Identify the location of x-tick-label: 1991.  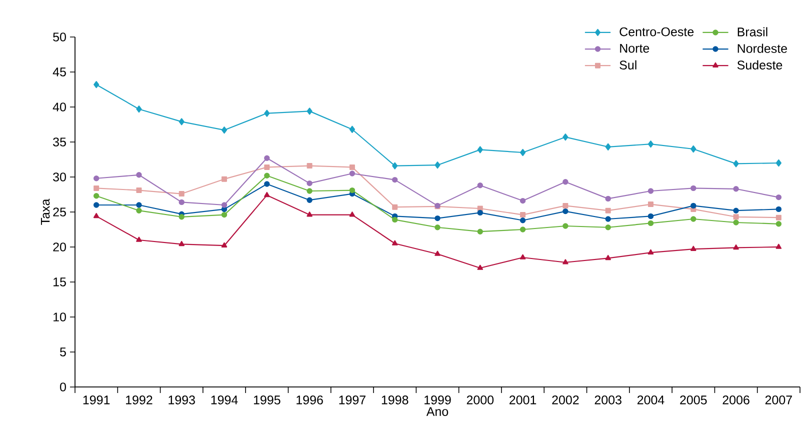
(96, 400).